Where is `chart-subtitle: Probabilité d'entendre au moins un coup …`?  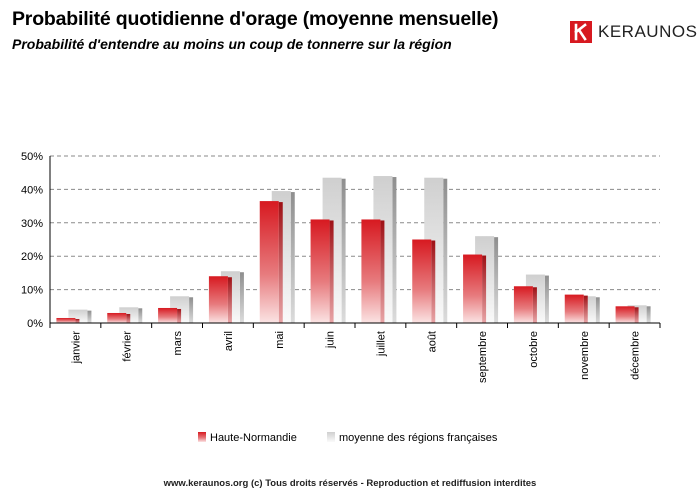
chart-subtitle: Probabilité d'entendre au moins un coup … is located at coordinates (232, 44).